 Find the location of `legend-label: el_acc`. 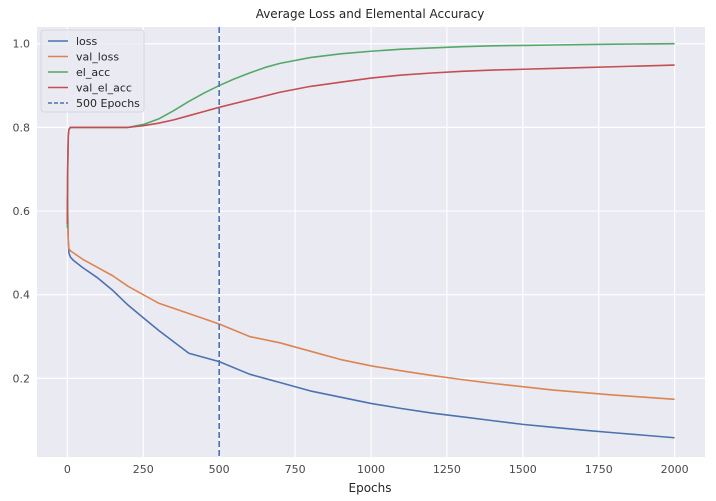

legend-label: el_acc is located at coordinates (93, 72).